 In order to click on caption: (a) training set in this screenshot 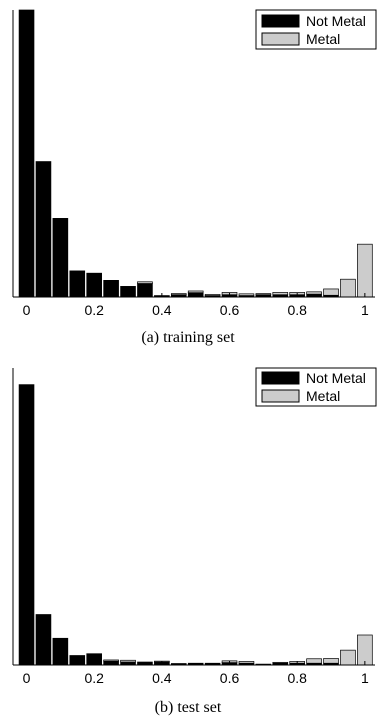, I will do `click(188, 337)`.